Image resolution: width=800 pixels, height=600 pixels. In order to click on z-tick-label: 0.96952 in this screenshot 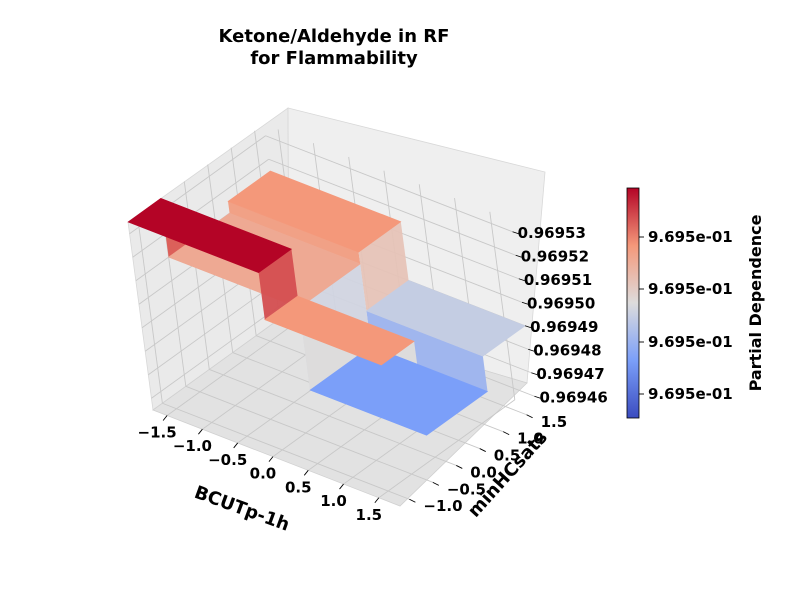, I will do `click(555, 256)`.